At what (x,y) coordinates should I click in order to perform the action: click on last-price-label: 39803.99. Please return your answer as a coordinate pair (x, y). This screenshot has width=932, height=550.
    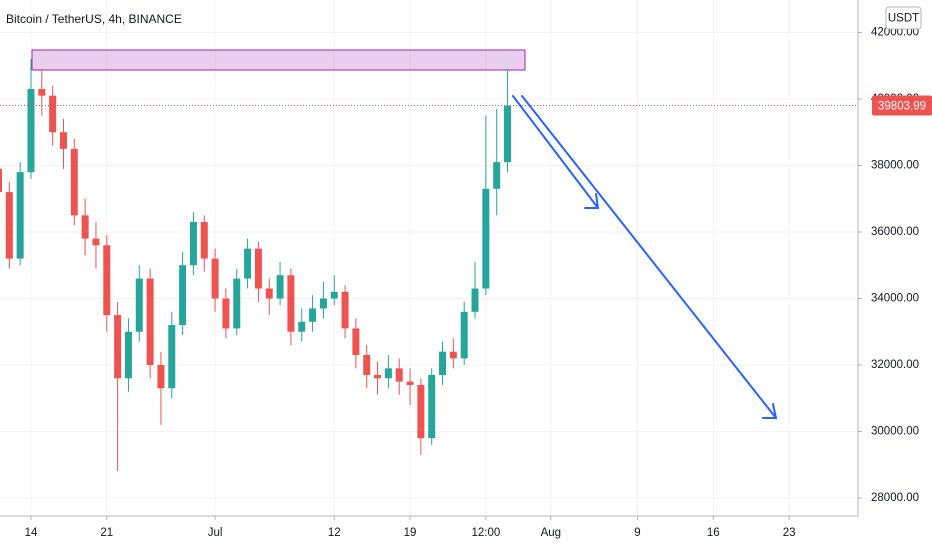
    Looking at the image, I should click on (902, 107).